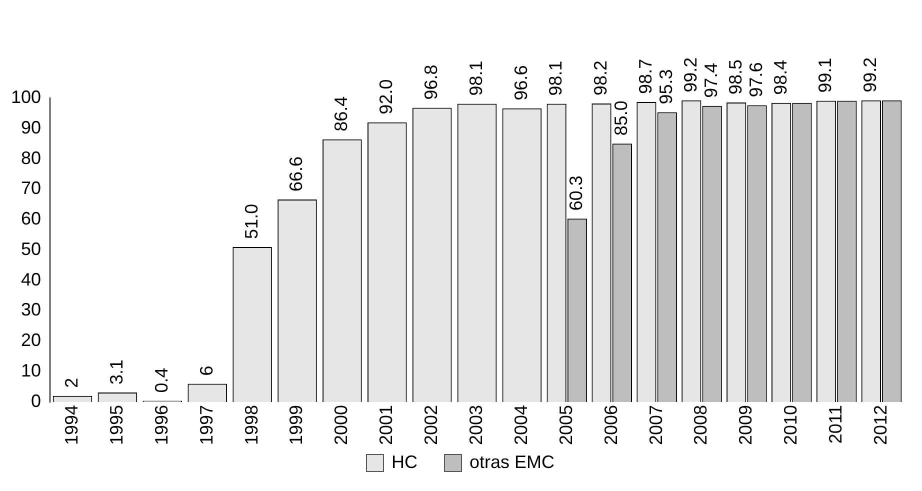 The image size is (922, 491). I want to click on x-tick-label: 1999, so click(296, 425).